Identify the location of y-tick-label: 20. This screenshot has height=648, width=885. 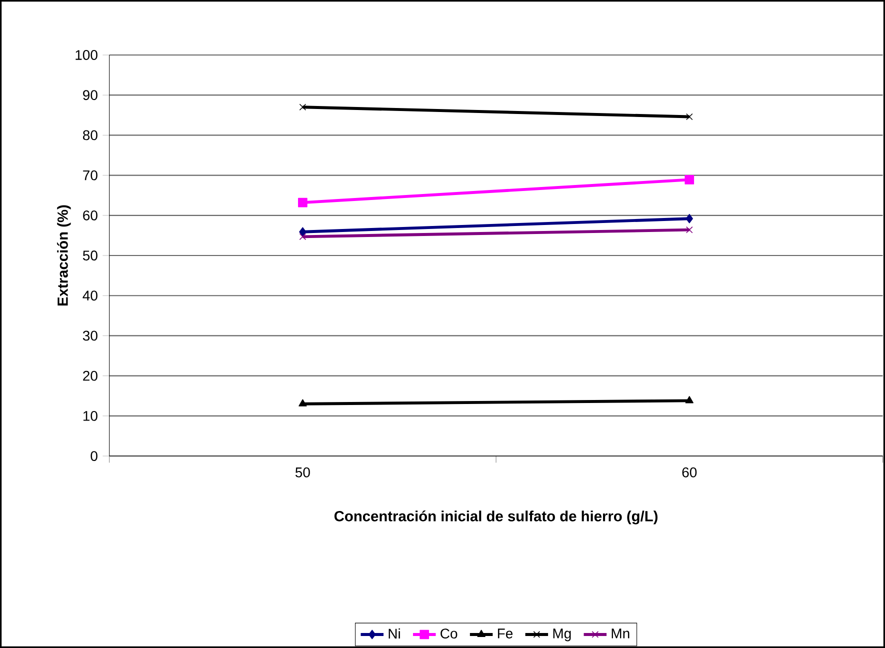
(90, 375).